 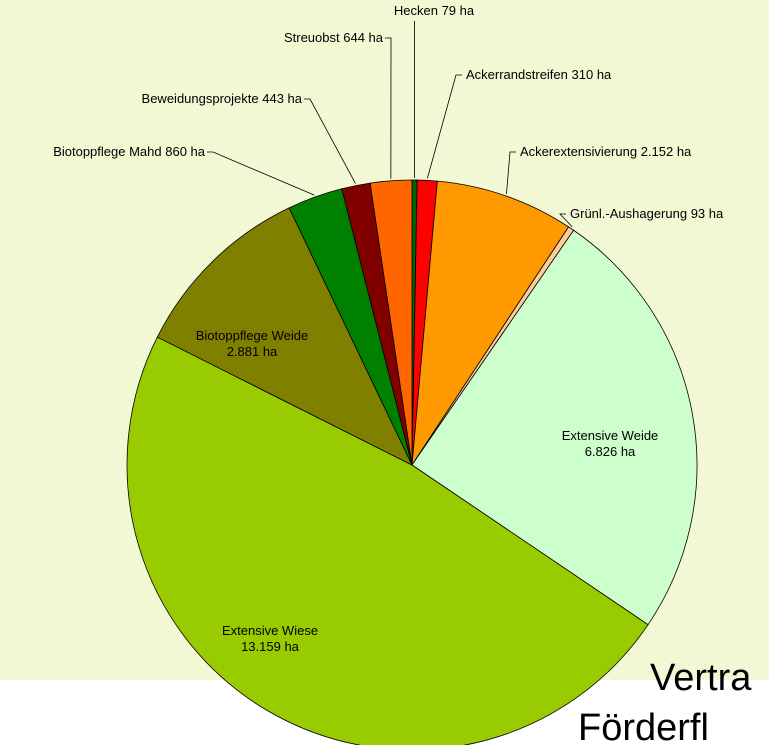 I want to click on annotation: Förderfl, so click(x=643, y=726).